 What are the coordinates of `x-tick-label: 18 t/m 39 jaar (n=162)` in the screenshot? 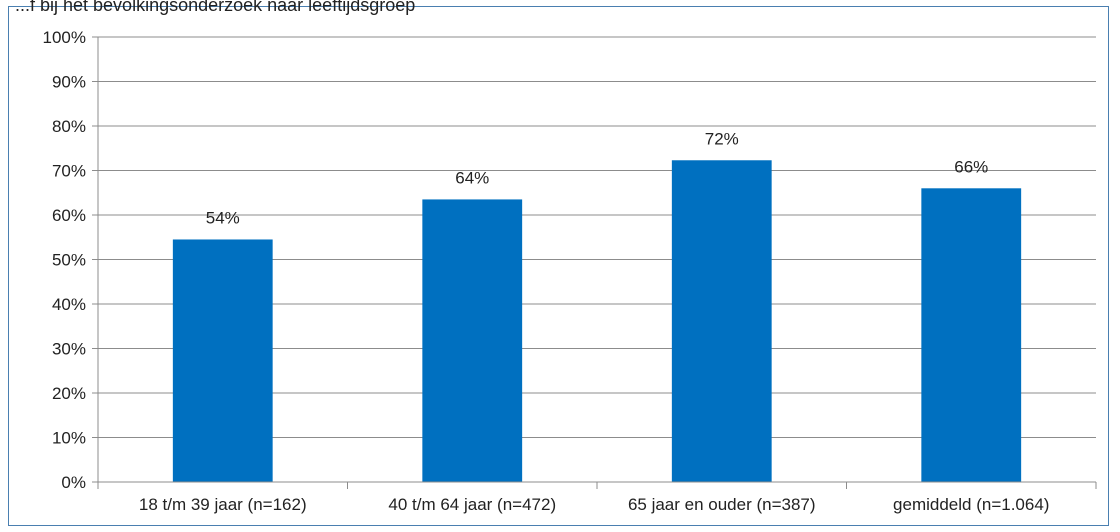 It's located at (223, 504).